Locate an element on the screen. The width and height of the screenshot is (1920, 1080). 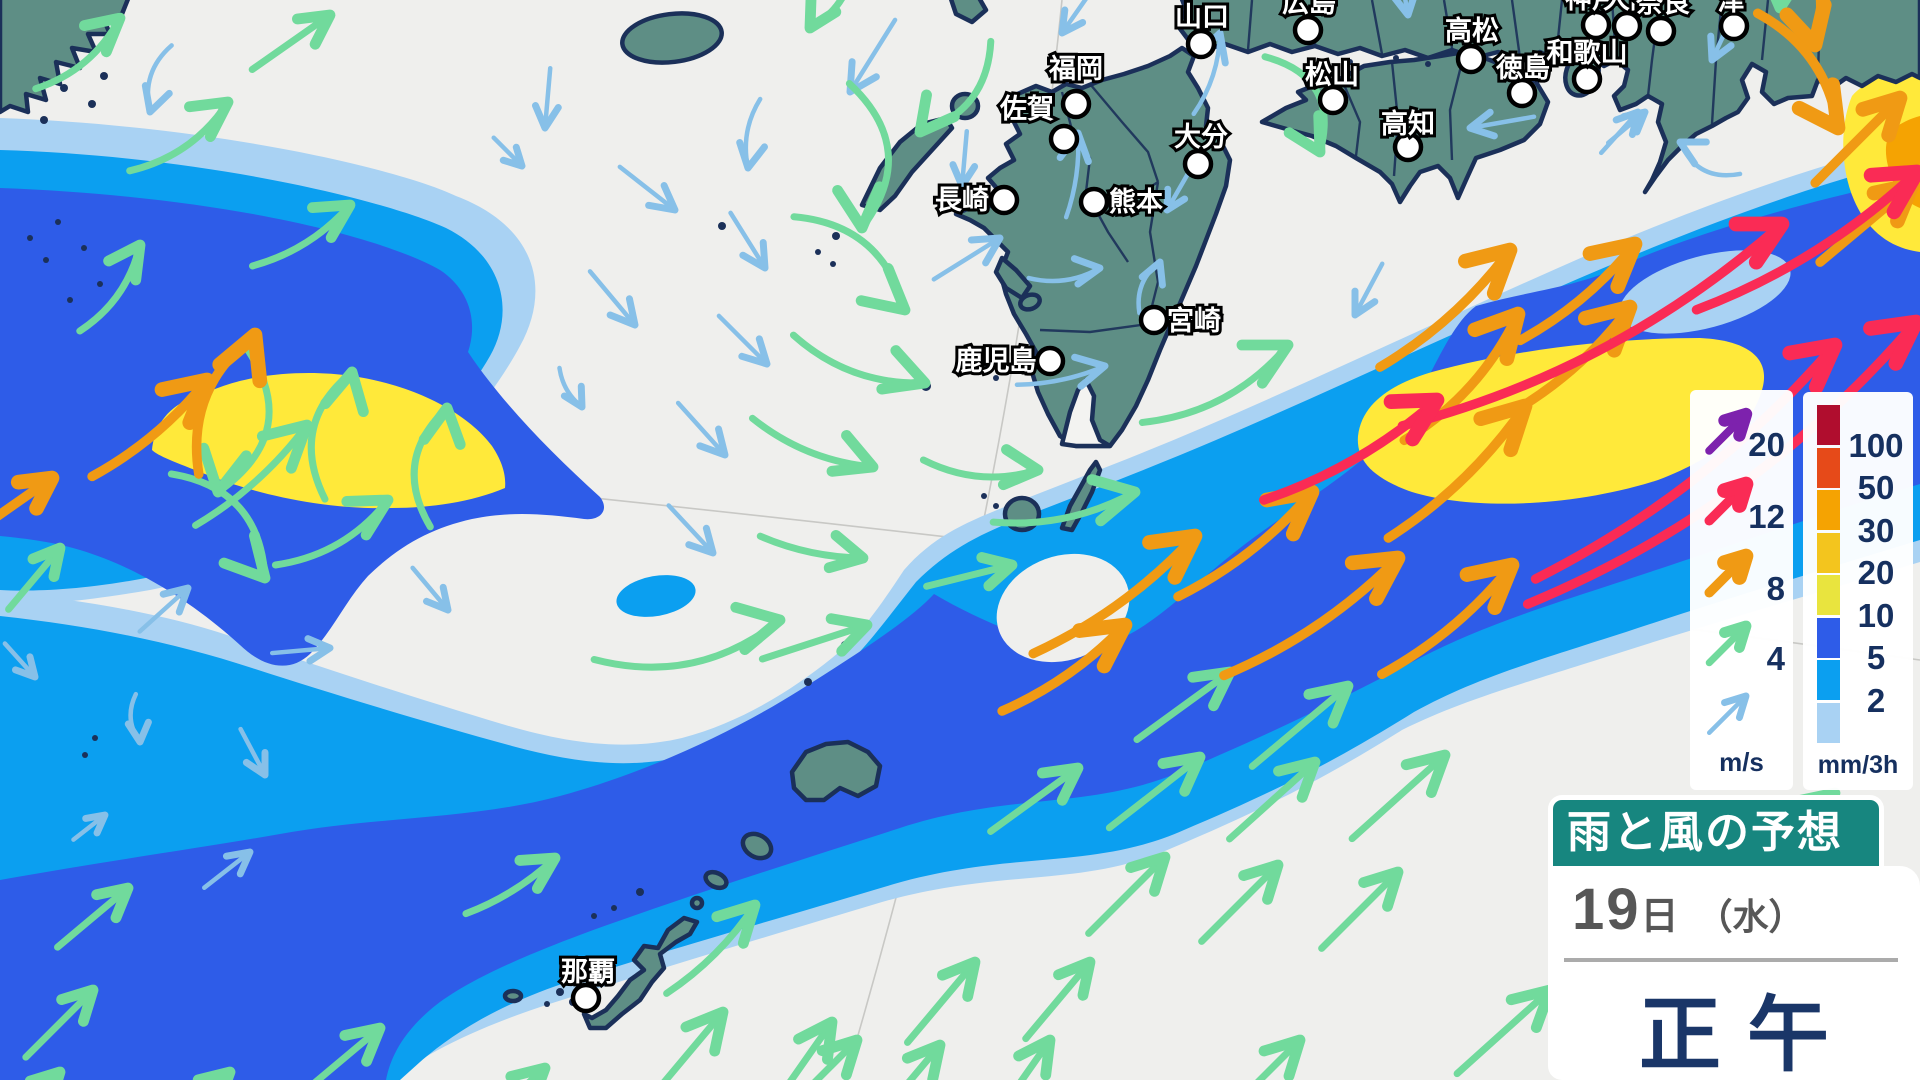
city-label: 福岡 is located at coordinates (1075, 69).